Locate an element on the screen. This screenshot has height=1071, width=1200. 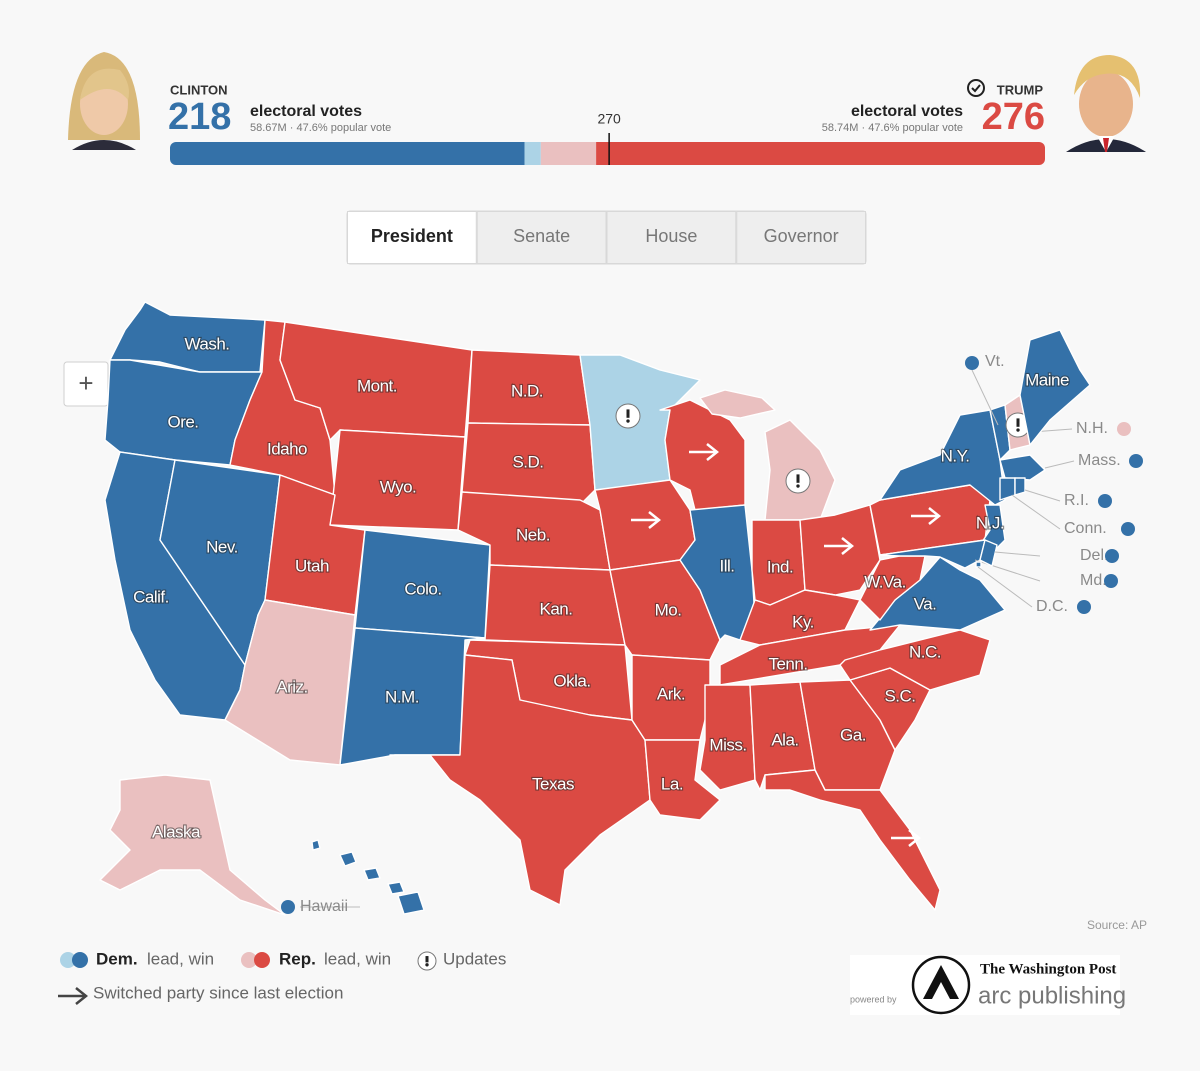
state-label: Texas is located at coordinates (553, 783).